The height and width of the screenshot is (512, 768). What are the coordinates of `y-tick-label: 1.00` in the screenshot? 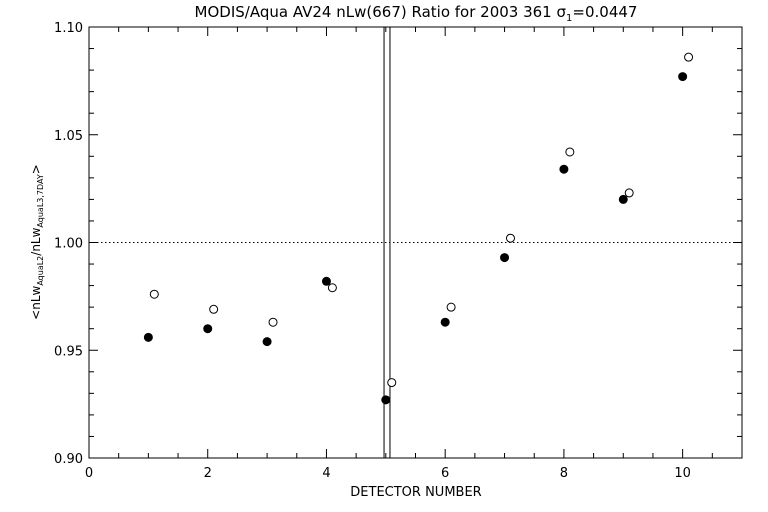 It's located at (68, 244).